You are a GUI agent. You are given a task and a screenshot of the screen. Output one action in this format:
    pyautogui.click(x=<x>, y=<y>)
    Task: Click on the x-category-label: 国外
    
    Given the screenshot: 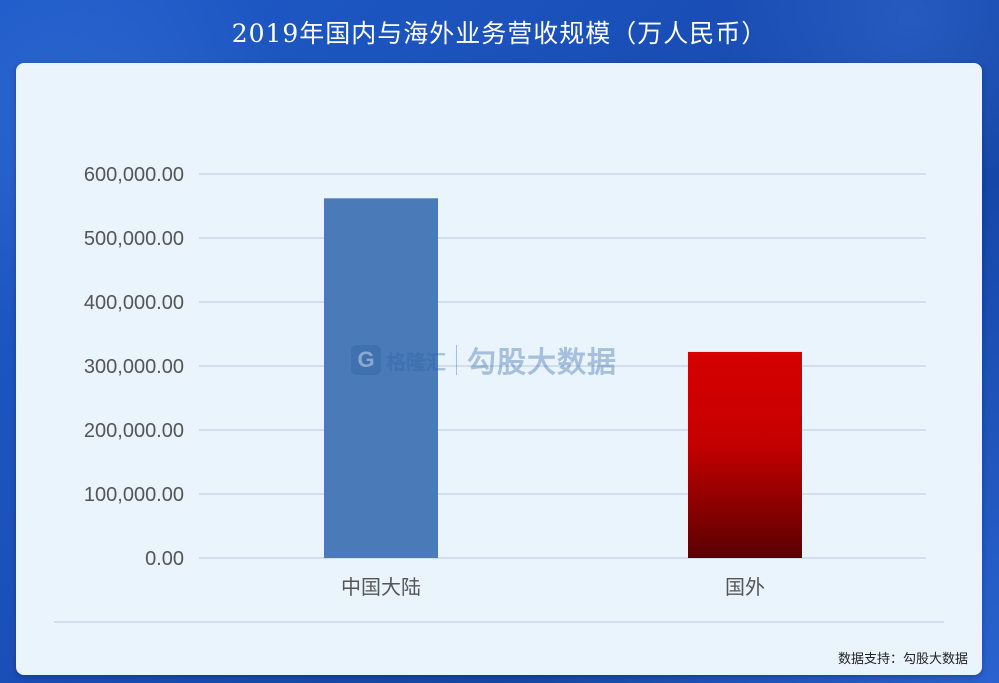 What is the action you would take?
    pyautogui.click(x=745, y=587)
    